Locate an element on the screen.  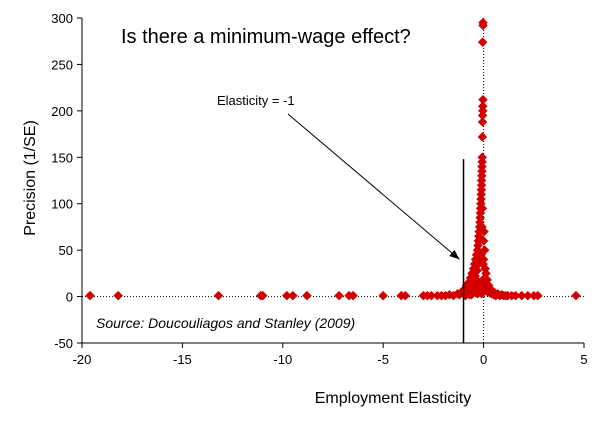
x-tick-label: -15 is located at coordinates (182, 359).